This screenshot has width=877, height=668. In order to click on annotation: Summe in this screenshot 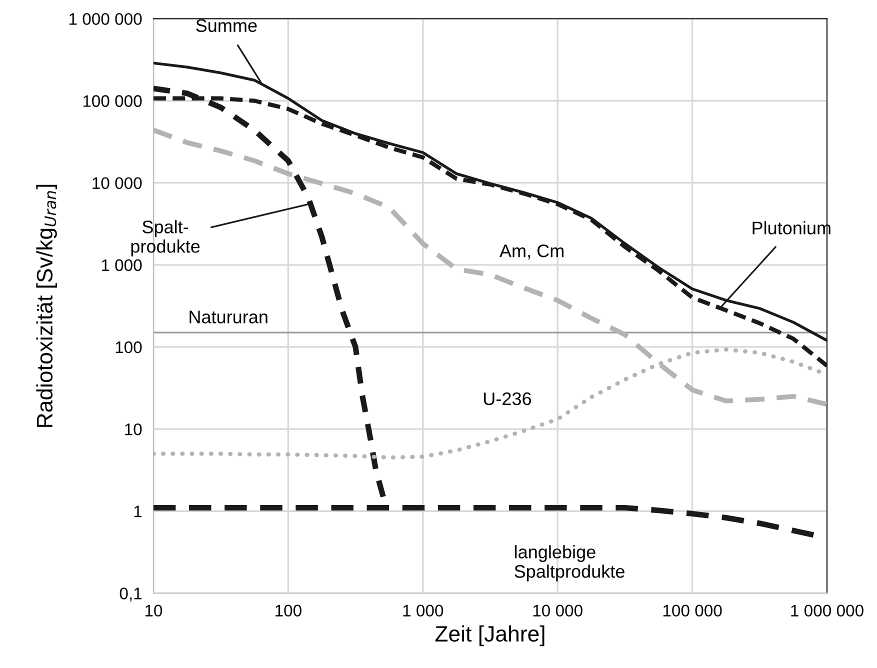, I will do `click(226, 25)`.